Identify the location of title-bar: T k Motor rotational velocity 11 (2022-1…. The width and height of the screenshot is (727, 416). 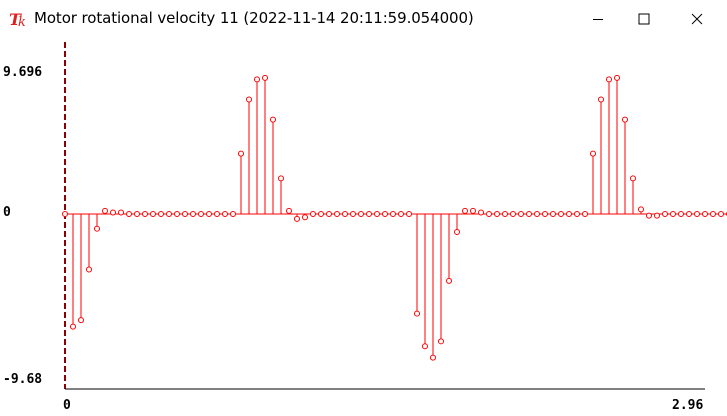
(363, 19).